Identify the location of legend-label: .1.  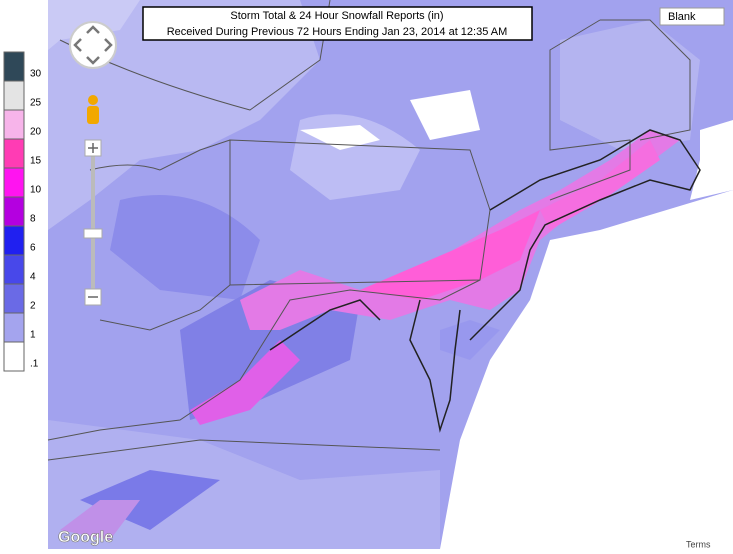
(34, 364).